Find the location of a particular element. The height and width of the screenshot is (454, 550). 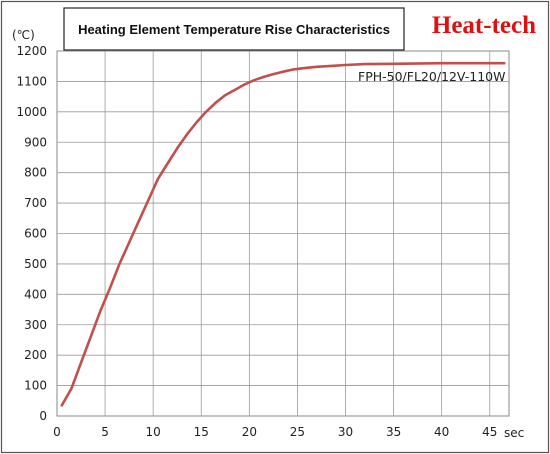

y-tick-label: 1000 is located at coordinates (31, 112).